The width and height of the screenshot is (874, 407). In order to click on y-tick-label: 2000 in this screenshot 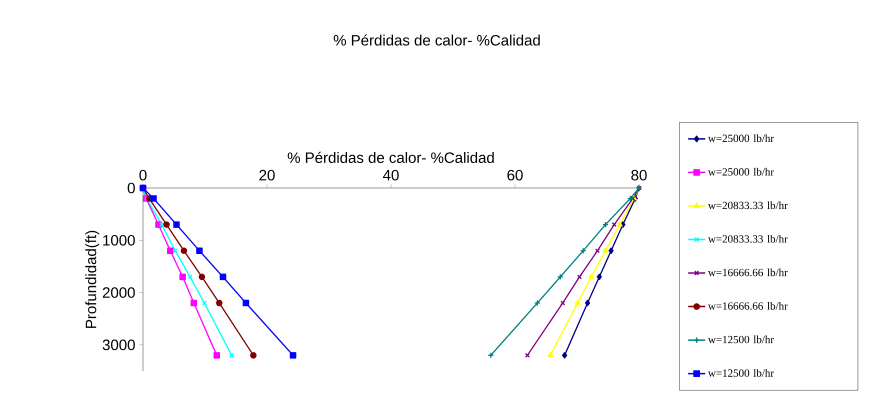, I will do `click(118, 292)`.